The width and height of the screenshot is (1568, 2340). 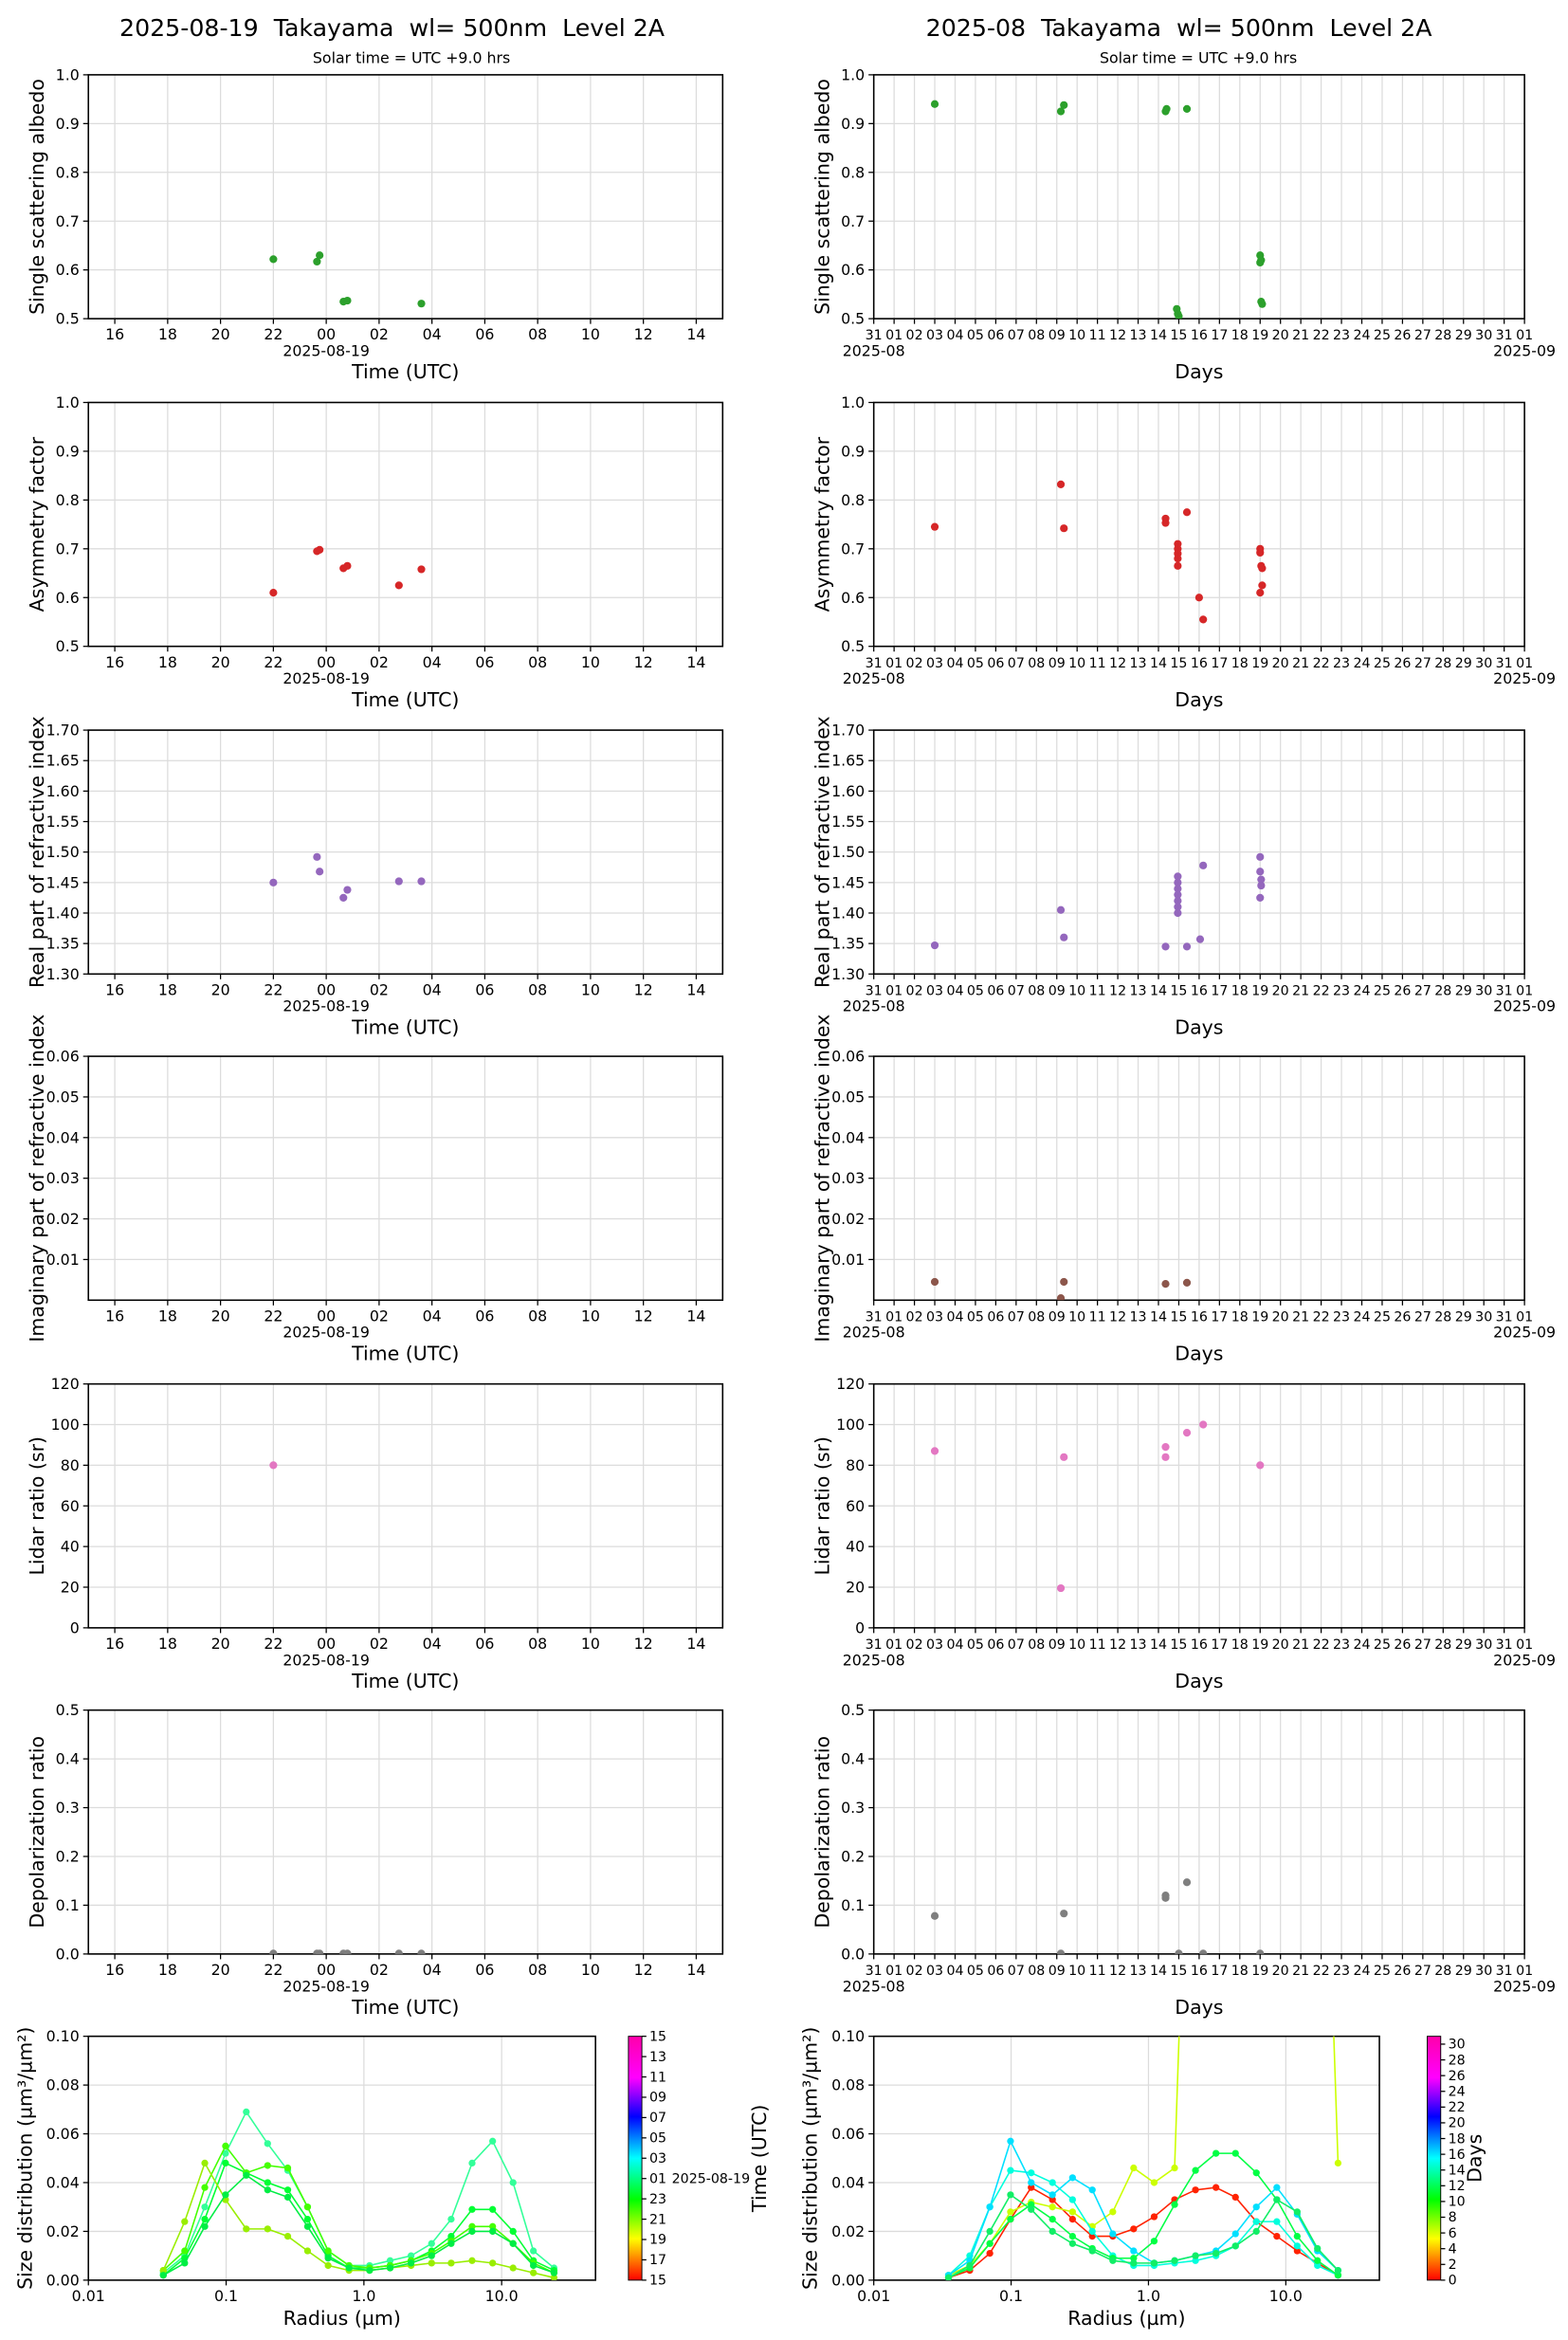 I want to click on x-tick-label: 02, so click(x=379, y=1644).